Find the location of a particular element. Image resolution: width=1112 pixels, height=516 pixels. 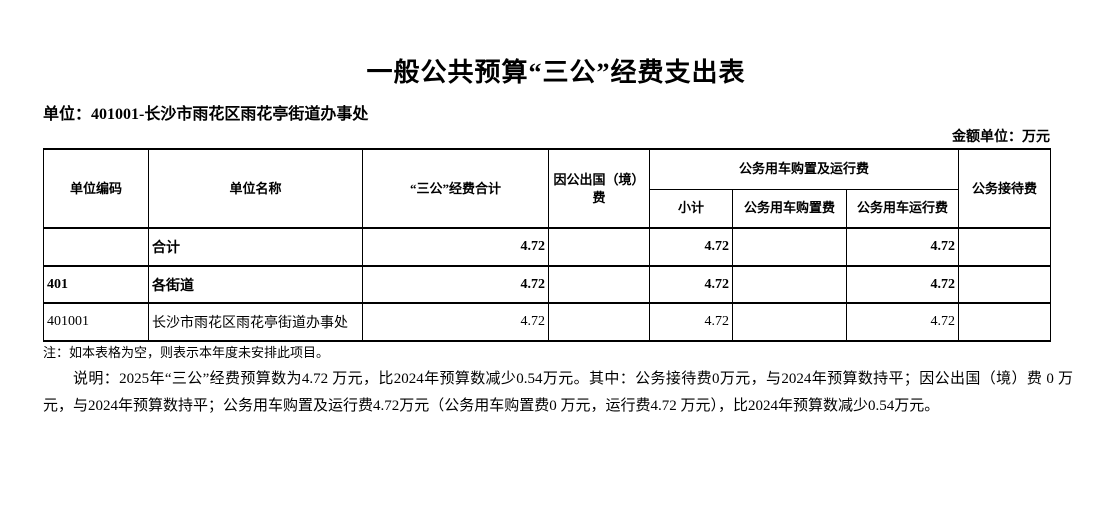

header-row-bottom: 小计 公务用车购置费 公务用车运行费 is located at coordinates (547, 208).